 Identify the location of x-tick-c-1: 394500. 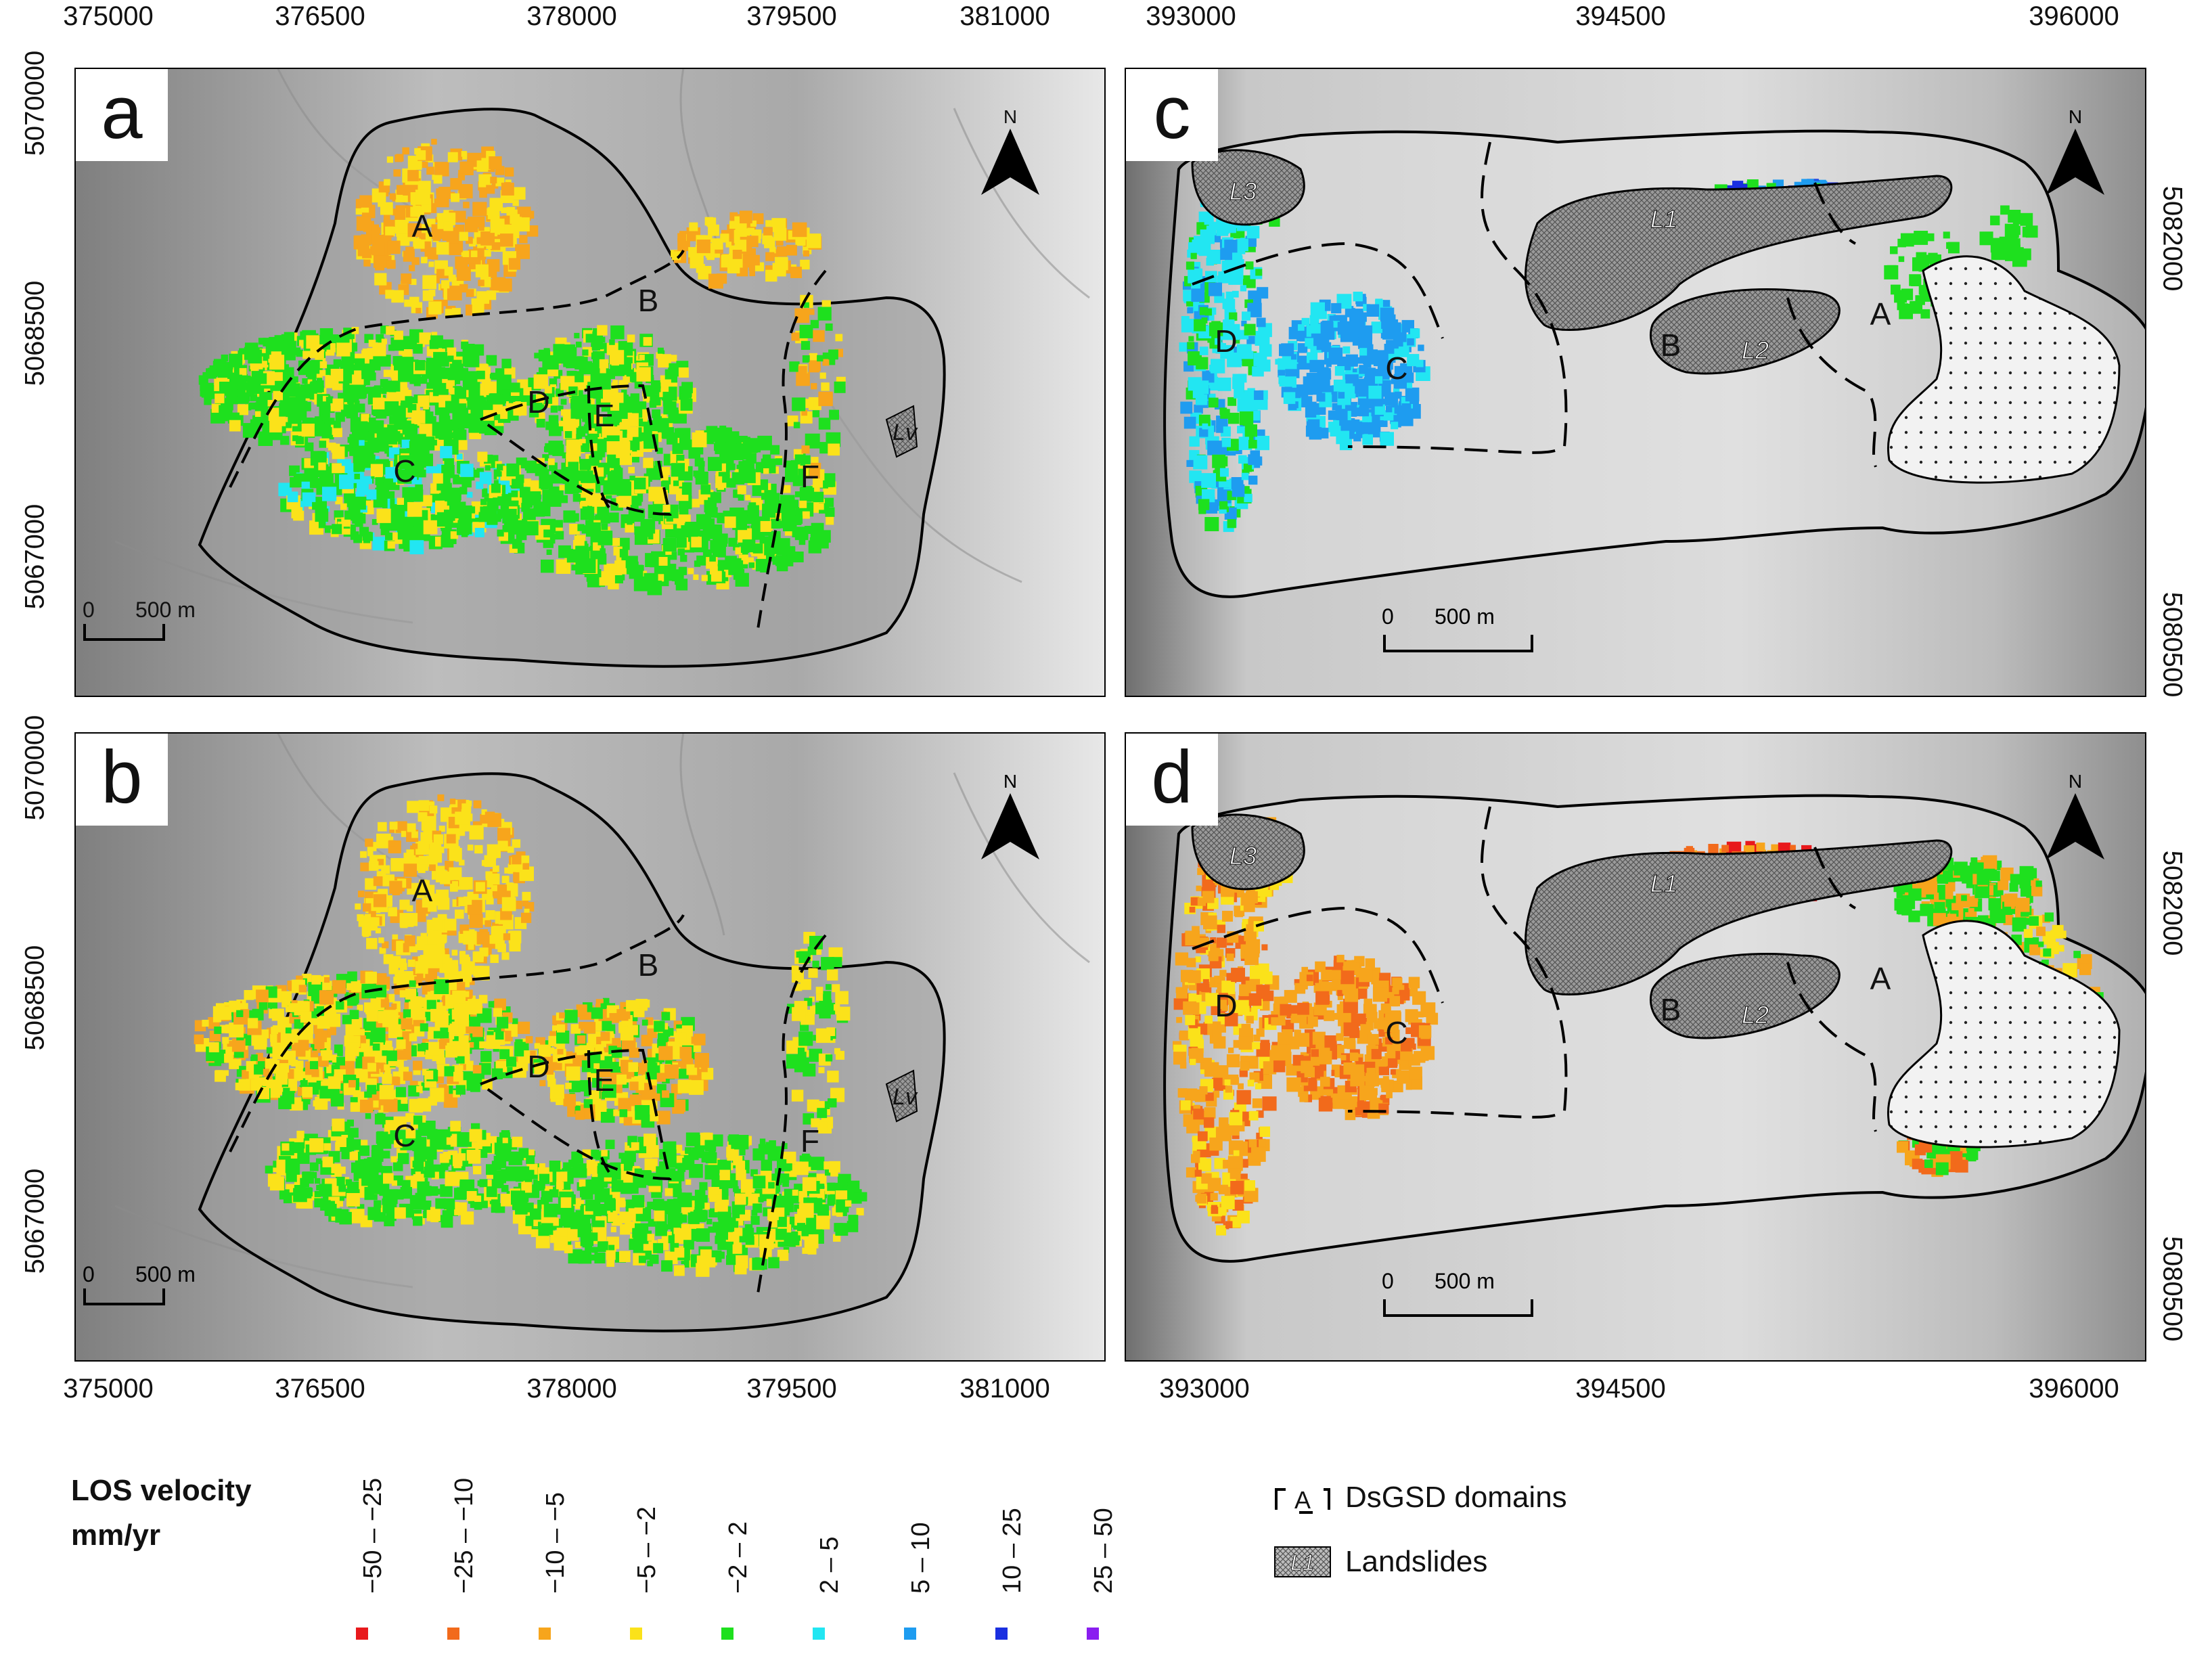
(1620, 16).